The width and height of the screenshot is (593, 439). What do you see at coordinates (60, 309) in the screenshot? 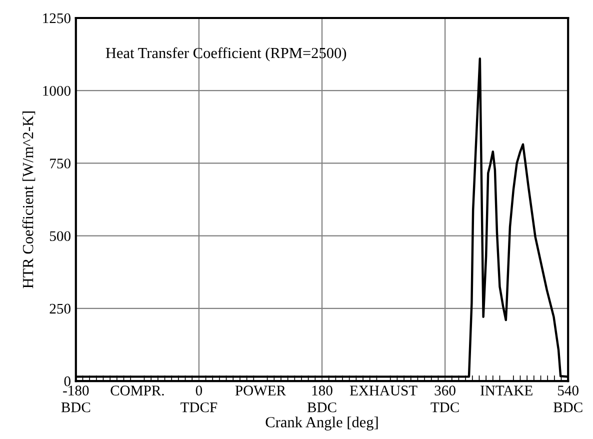
I see `y-tick-label: 250` at bounding box center [60, 309].